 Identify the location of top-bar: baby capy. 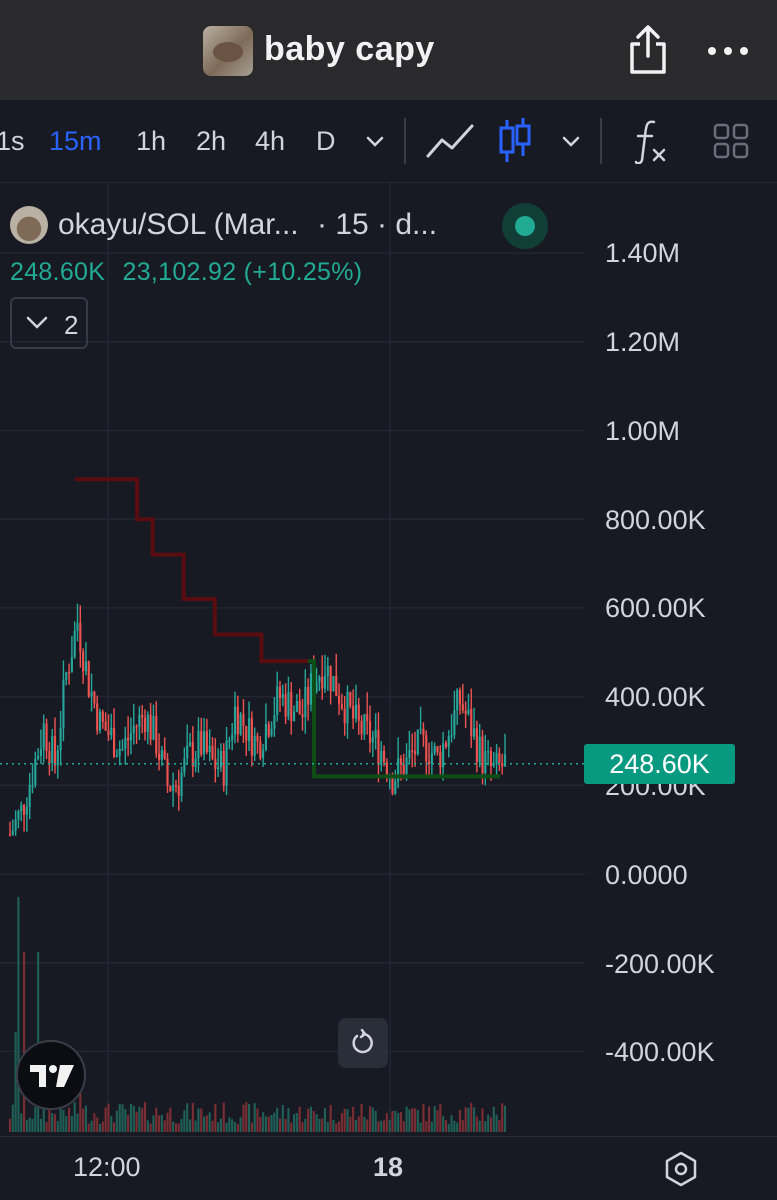
(388, 50).